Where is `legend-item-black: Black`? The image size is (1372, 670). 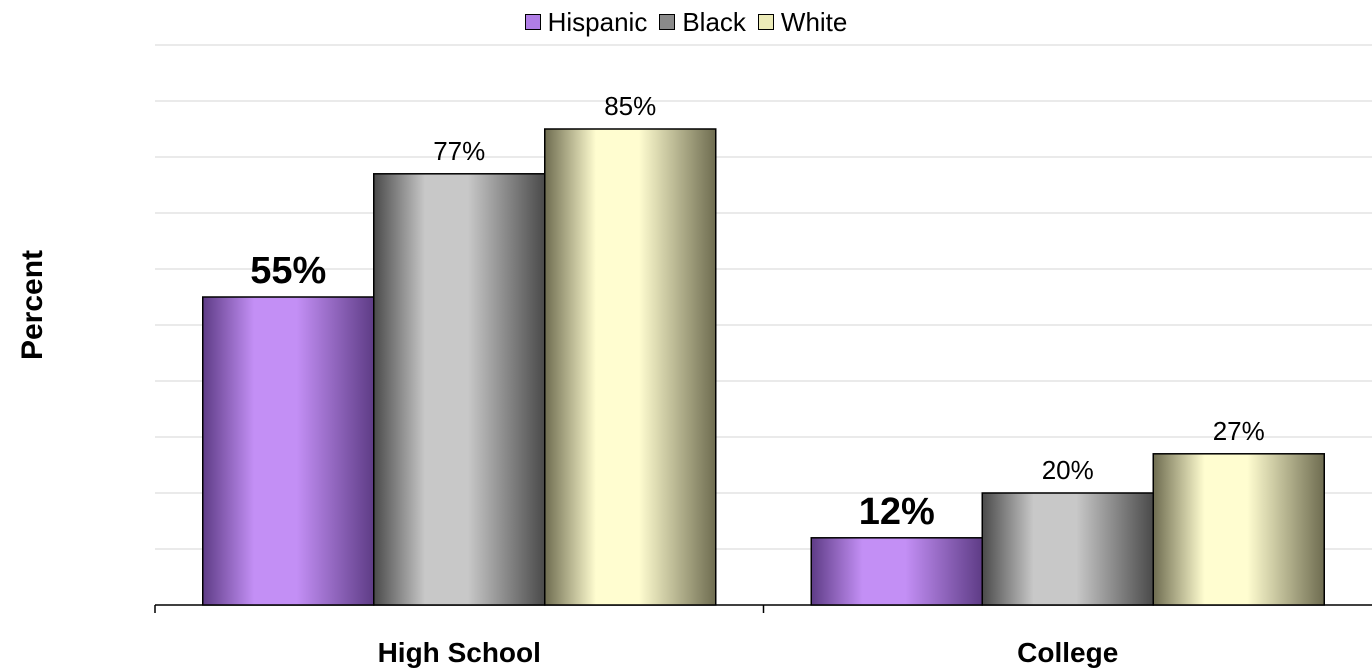
legend-item-black: Black is located at coordinates (702, 22).